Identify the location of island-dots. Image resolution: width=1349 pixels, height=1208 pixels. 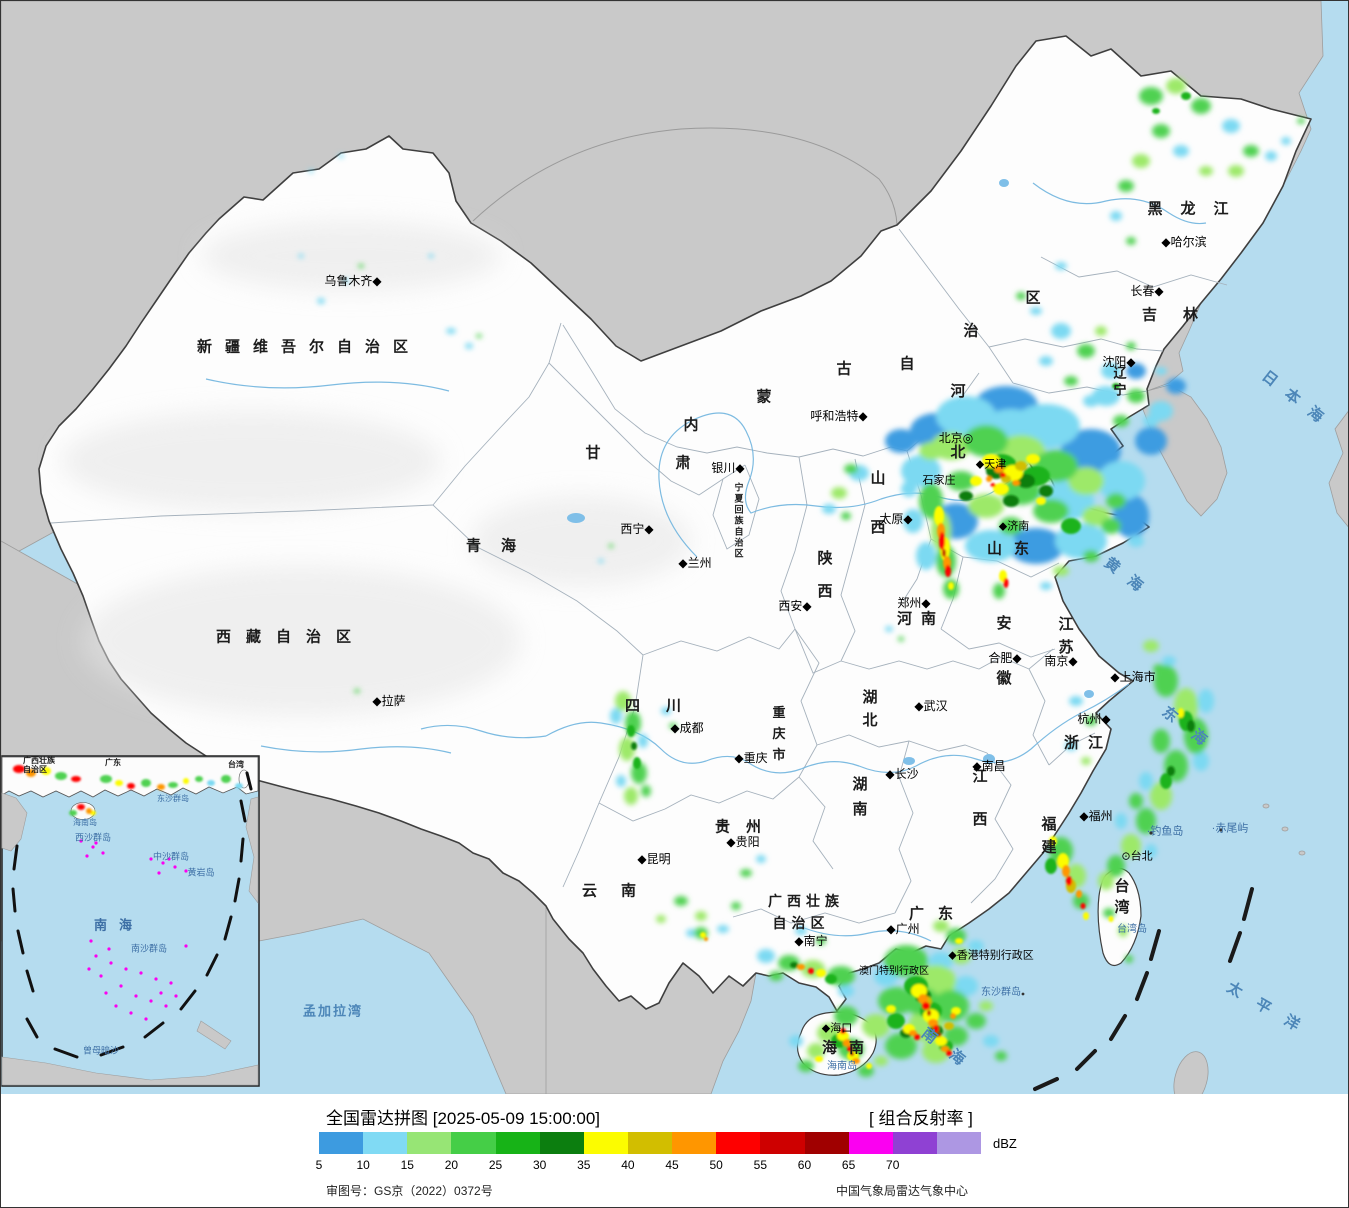
(1122, 912).